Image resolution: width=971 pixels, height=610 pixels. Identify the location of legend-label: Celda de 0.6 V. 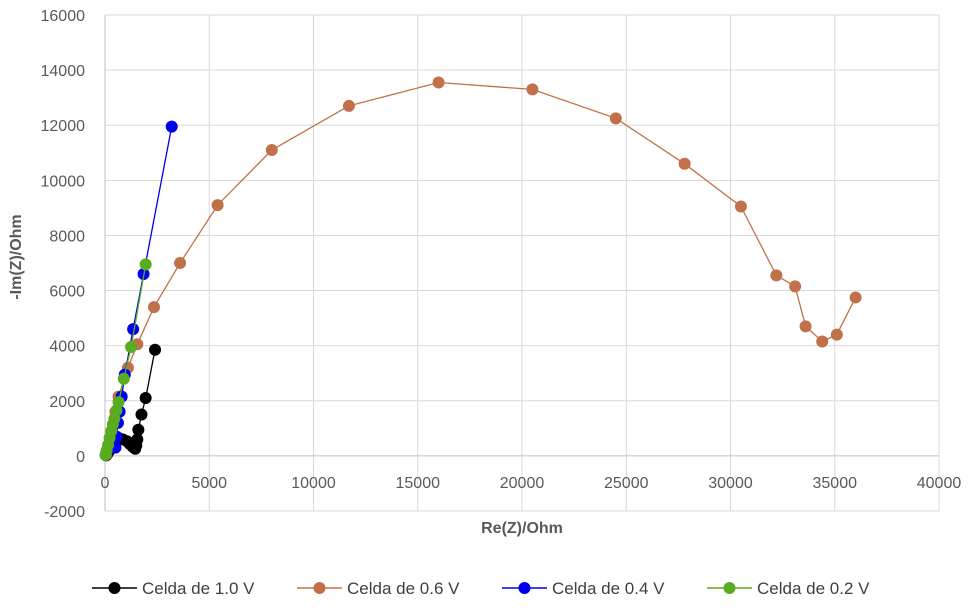
(403, 588).